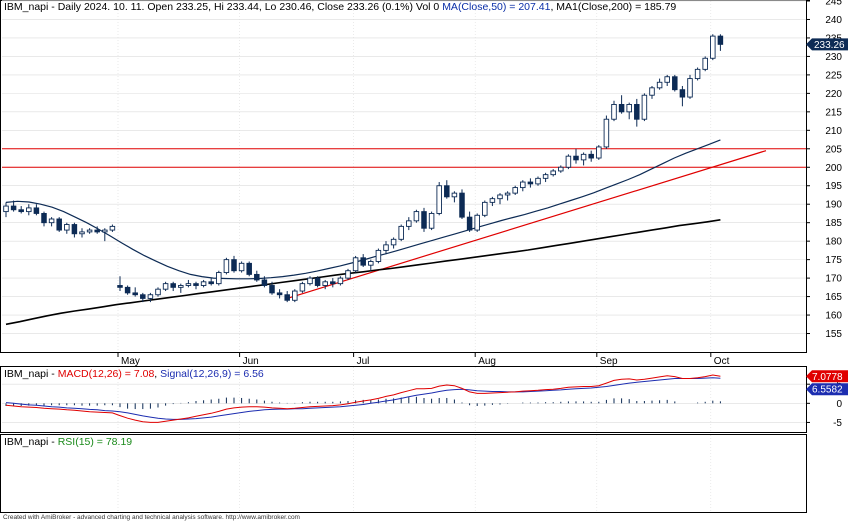 The image size is (850, 521). What do you see at coordinates (833, 75) in the screenshot?
I see `price-y-tick-225: 225` at bounding box center [833, 75].